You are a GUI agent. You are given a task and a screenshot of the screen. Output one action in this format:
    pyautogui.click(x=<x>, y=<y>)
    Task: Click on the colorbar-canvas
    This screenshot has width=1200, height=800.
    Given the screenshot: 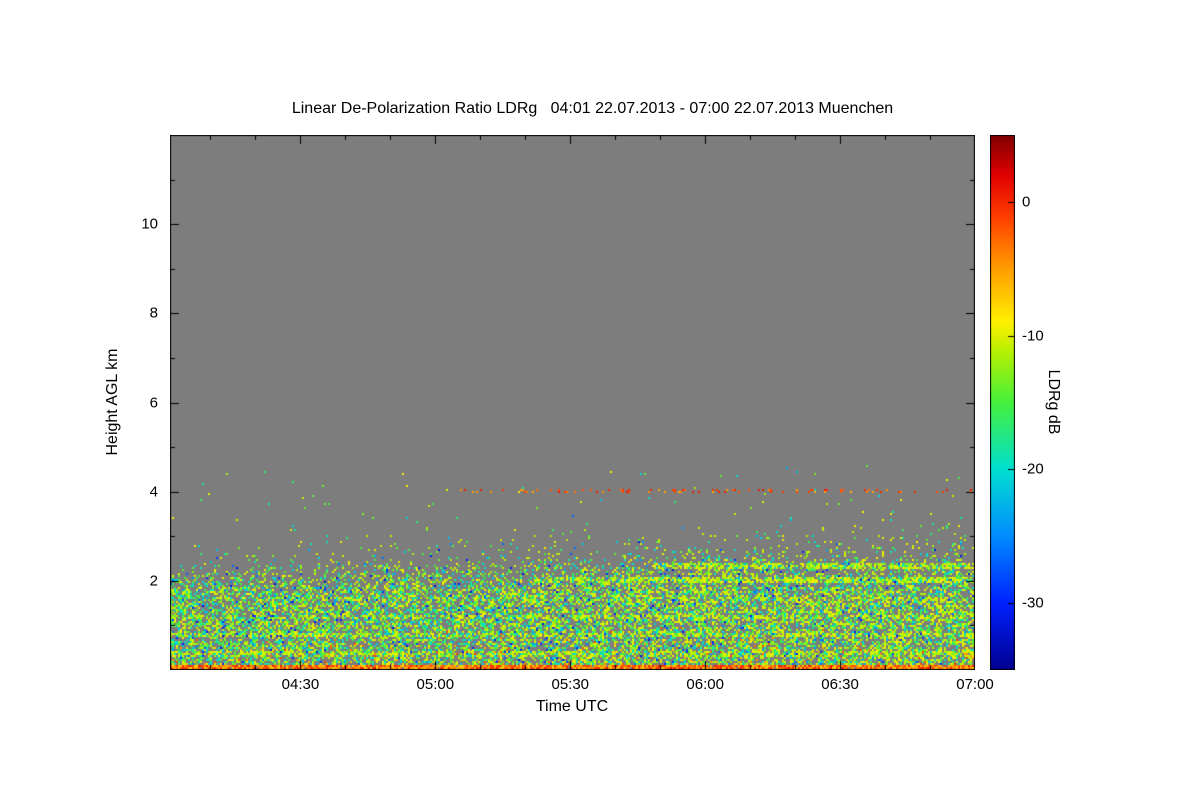 What is the action you would take?
    pyautogui.click(x=1002, y=402)
    